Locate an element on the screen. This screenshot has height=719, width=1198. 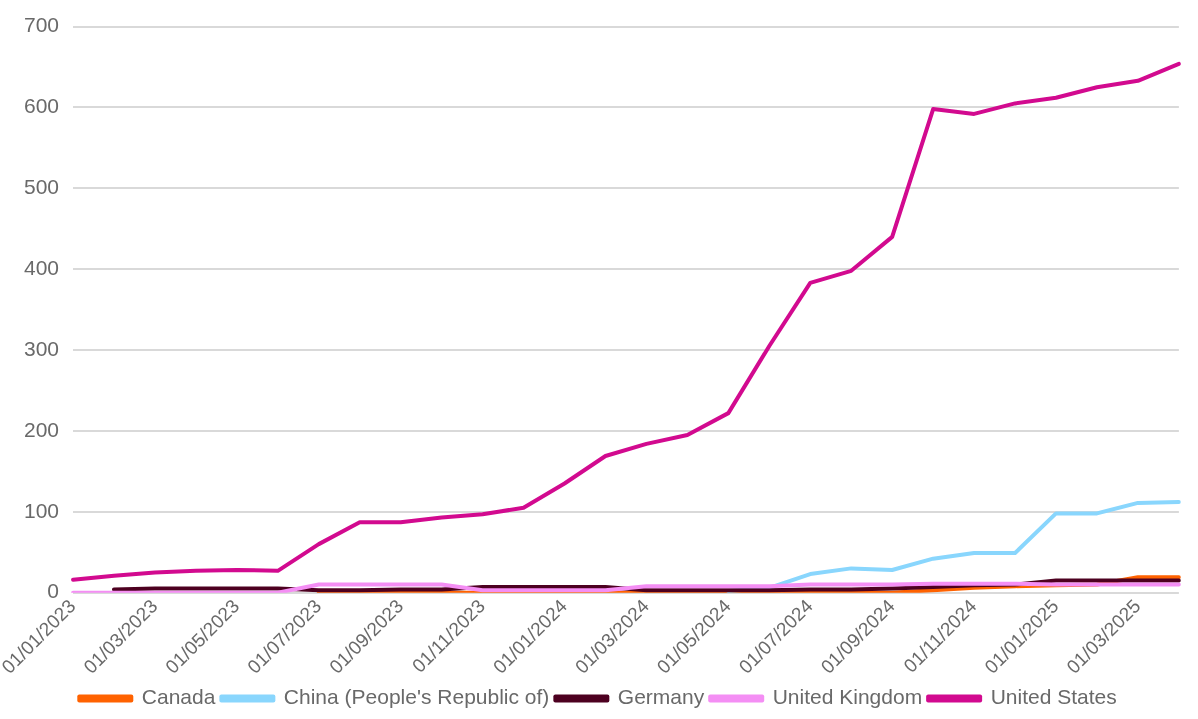
legend-label: United States is located at coordinates (1053, 697).